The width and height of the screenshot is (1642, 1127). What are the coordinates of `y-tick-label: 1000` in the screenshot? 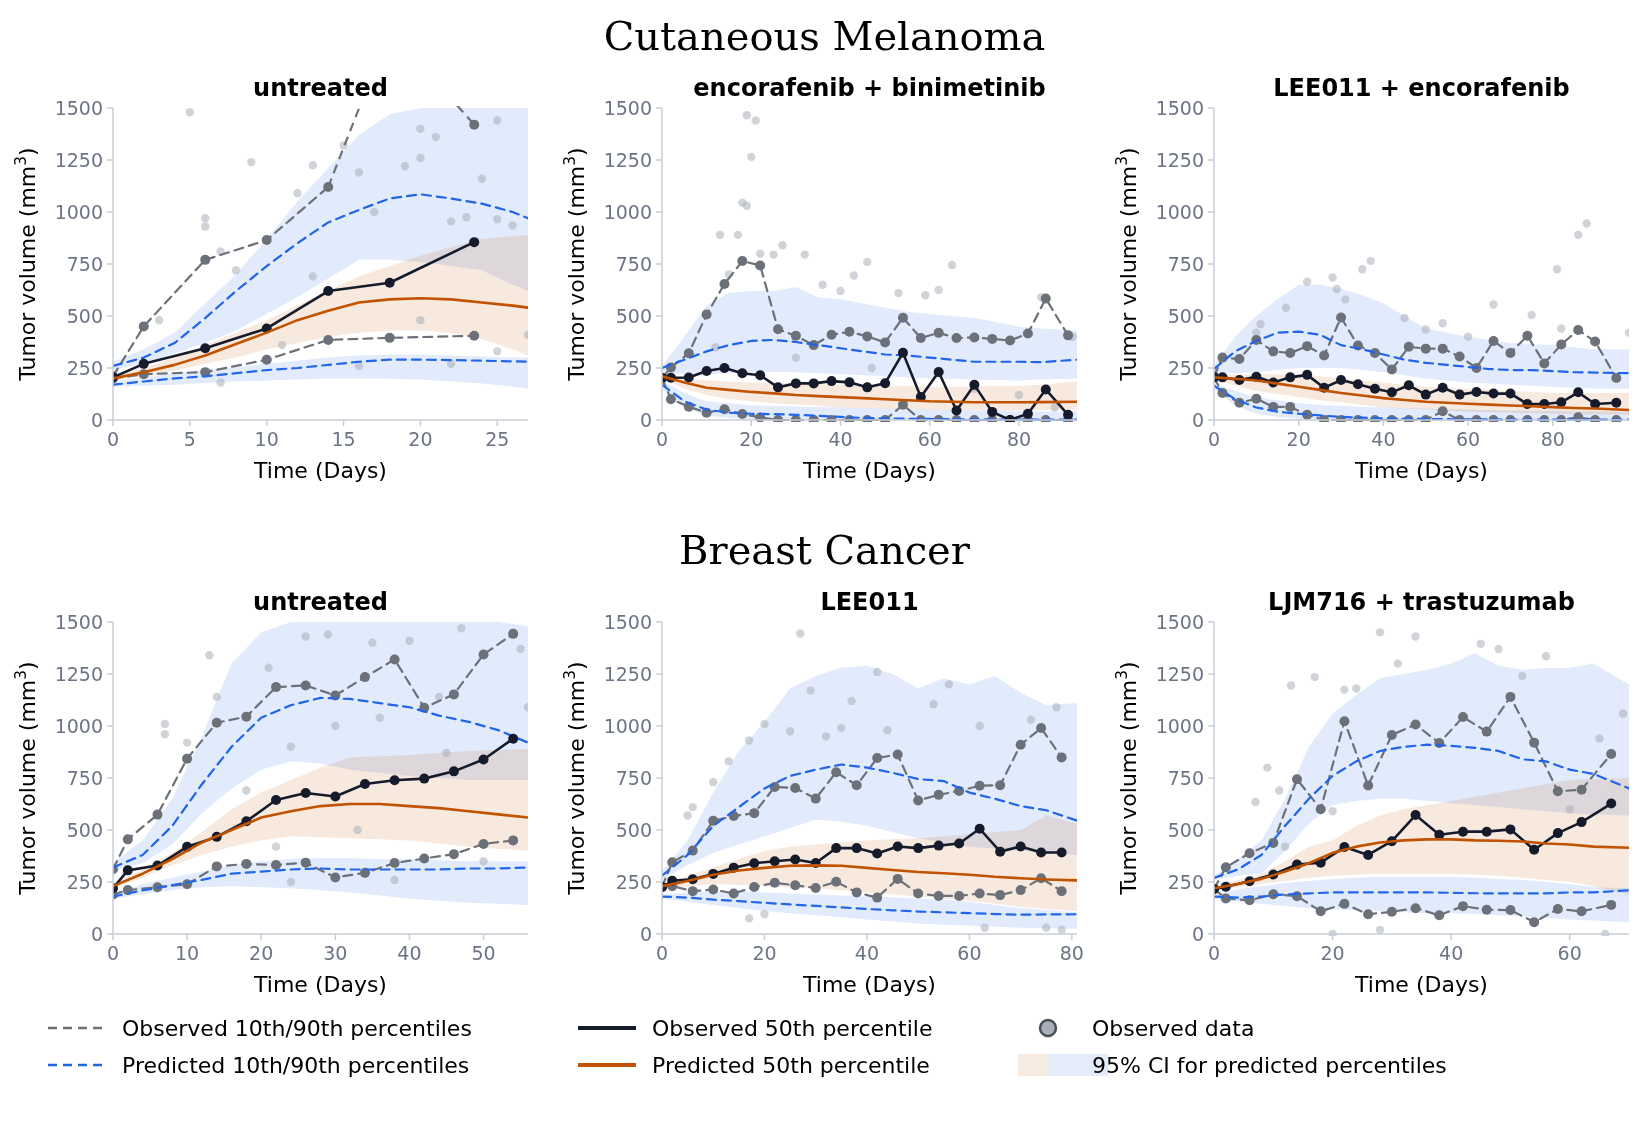 It's located at (627, 211).